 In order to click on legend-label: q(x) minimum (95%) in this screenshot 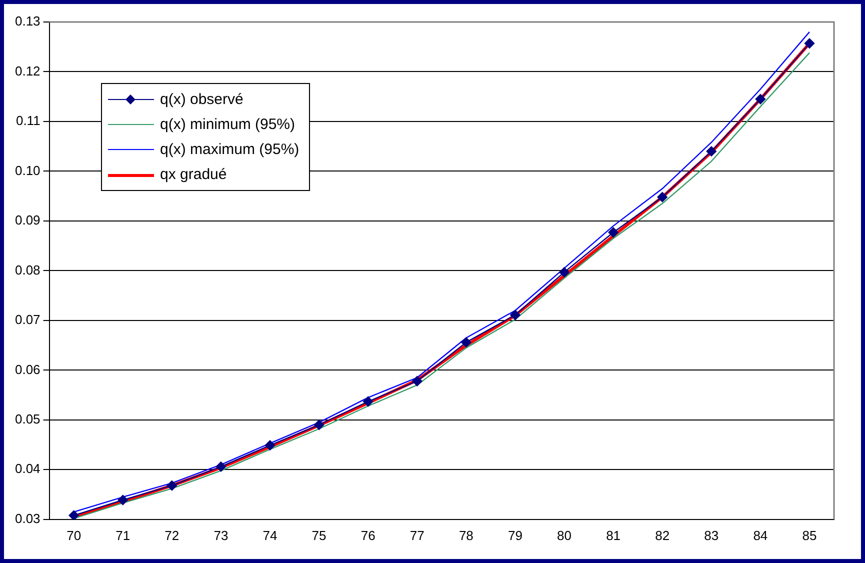, I will do `click(228, 124)`.